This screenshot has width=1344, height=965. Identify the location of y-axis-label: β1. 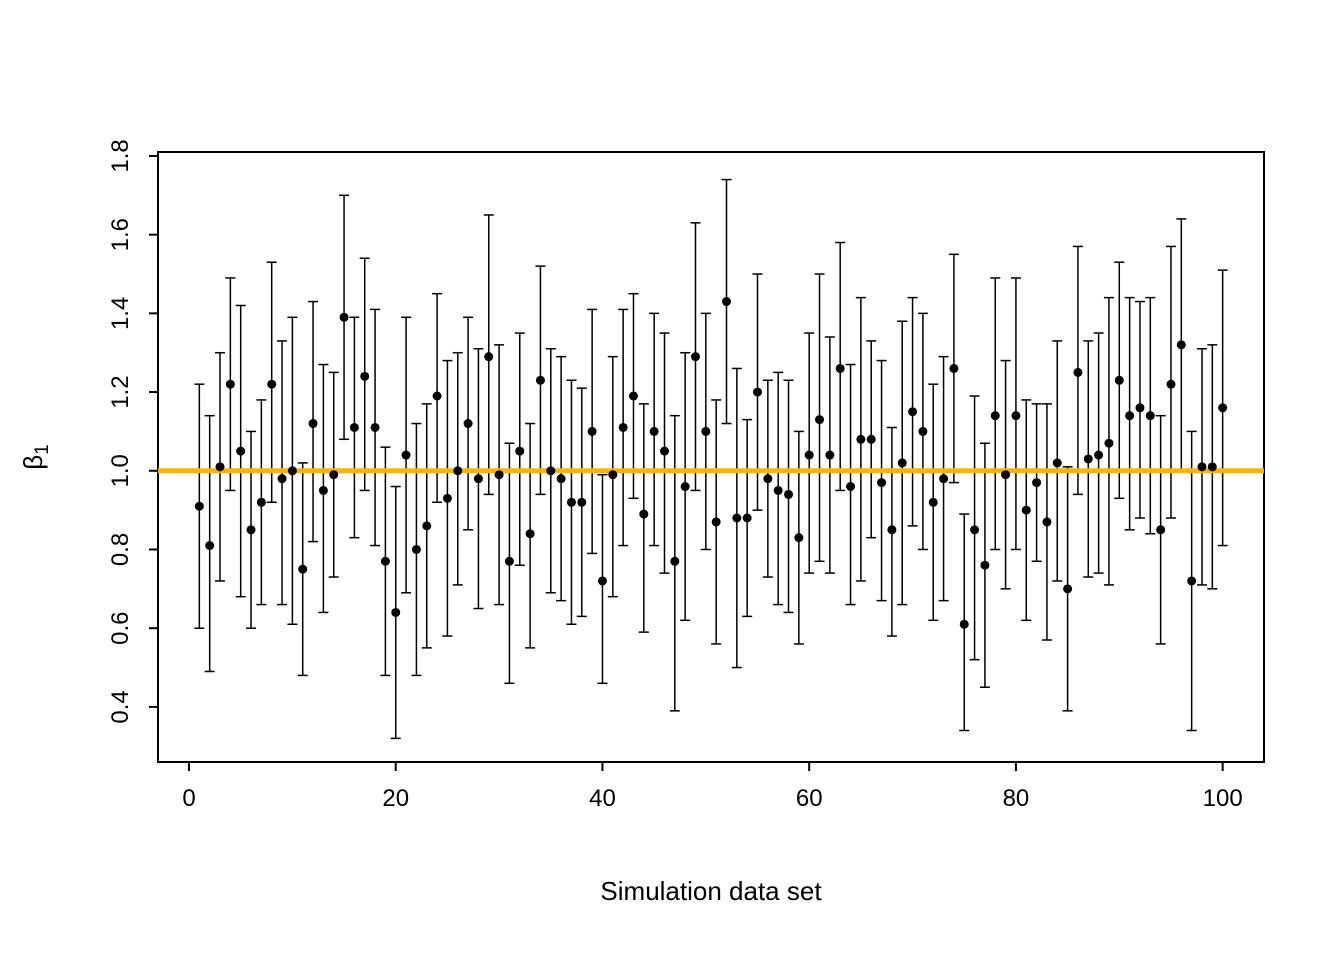
(35, 457).